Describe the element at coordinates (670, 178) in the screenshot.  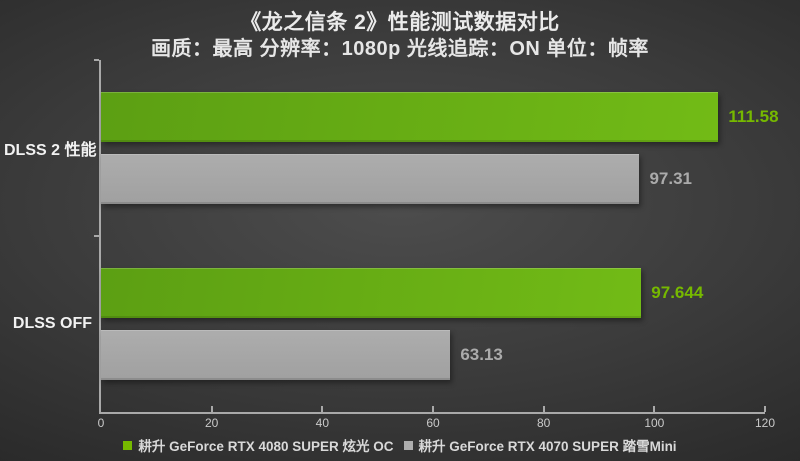
I see `value-label: 97.31` at that location.